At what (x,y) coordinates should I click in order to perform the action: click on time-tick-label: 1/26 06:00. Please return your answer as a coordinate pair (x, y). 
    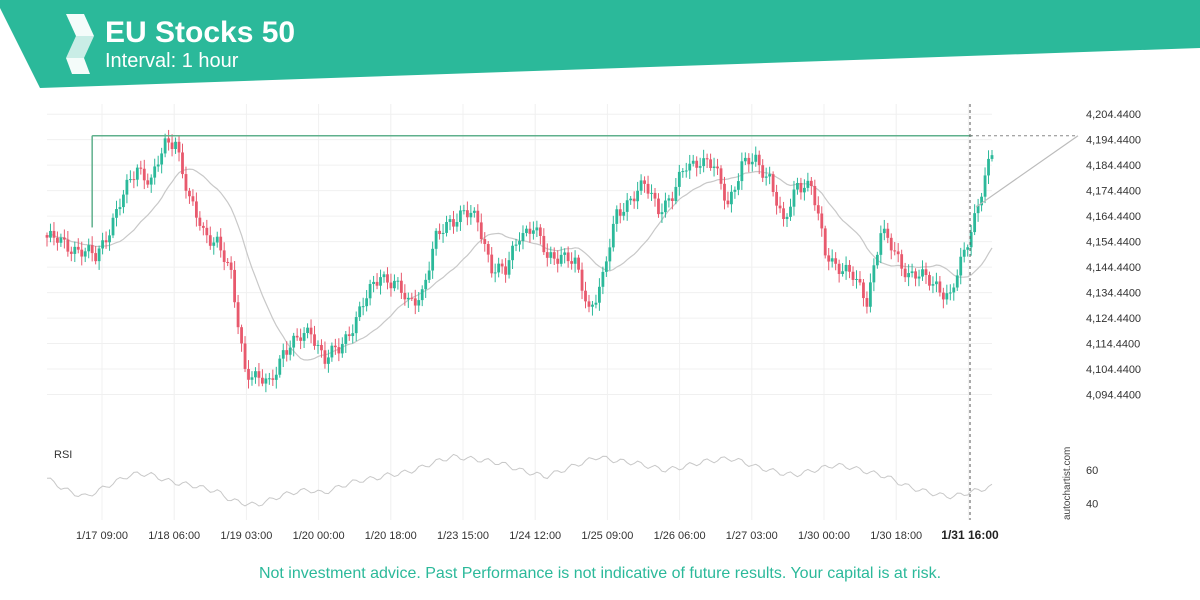
    Looking at the image, I should click on (680, 536).